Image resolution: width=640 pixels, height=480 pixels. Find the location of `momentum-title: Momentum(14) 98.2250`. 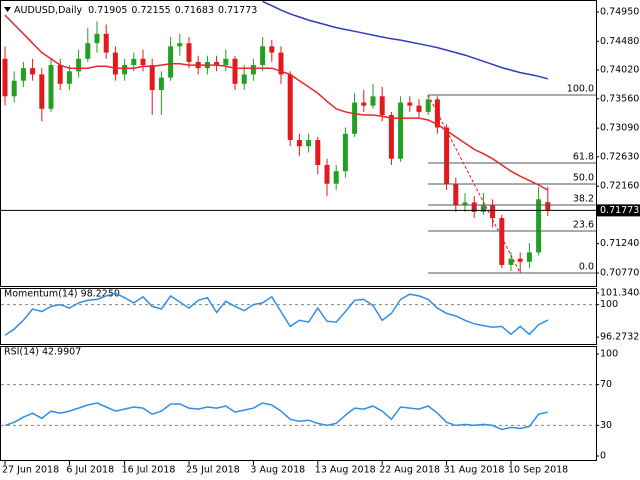

momentum-title: Momentum(14) 98.2250 is located at coordinates (62, 294).